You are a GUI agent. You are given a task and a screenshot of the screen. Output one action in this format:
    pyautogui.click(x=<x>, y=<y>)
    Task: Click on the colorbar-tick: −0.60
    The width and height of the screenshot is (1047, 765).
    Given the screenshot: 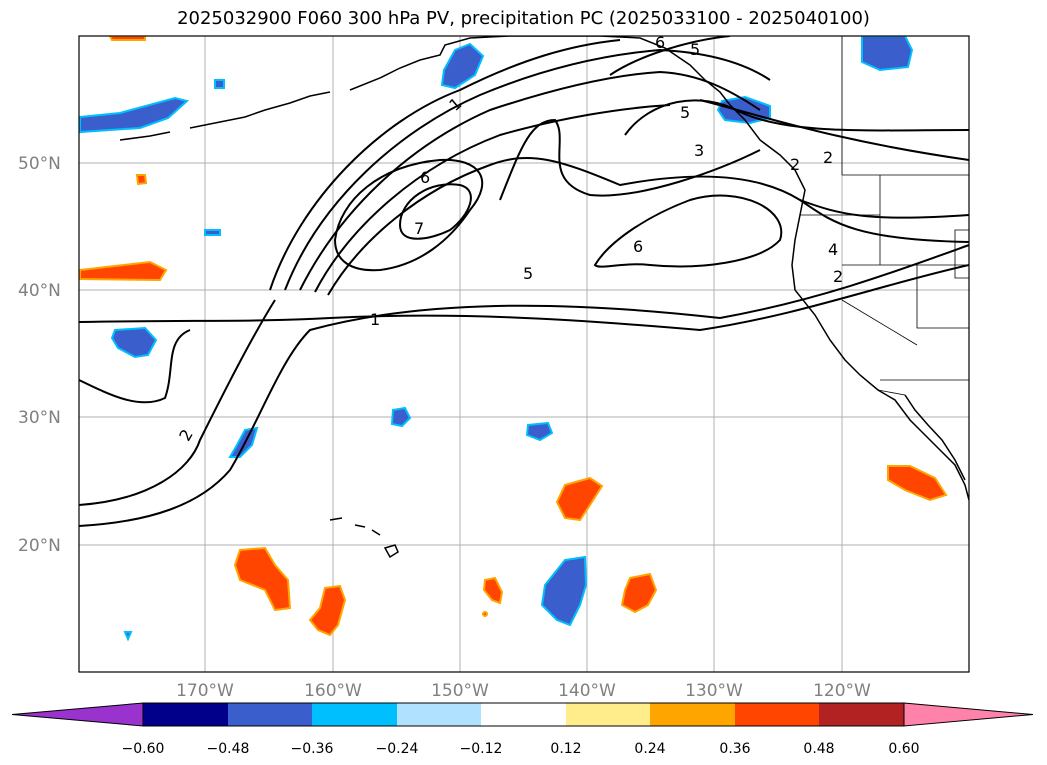 What is the action you would take?
    pyautogui.click(x=143, y=749)
    